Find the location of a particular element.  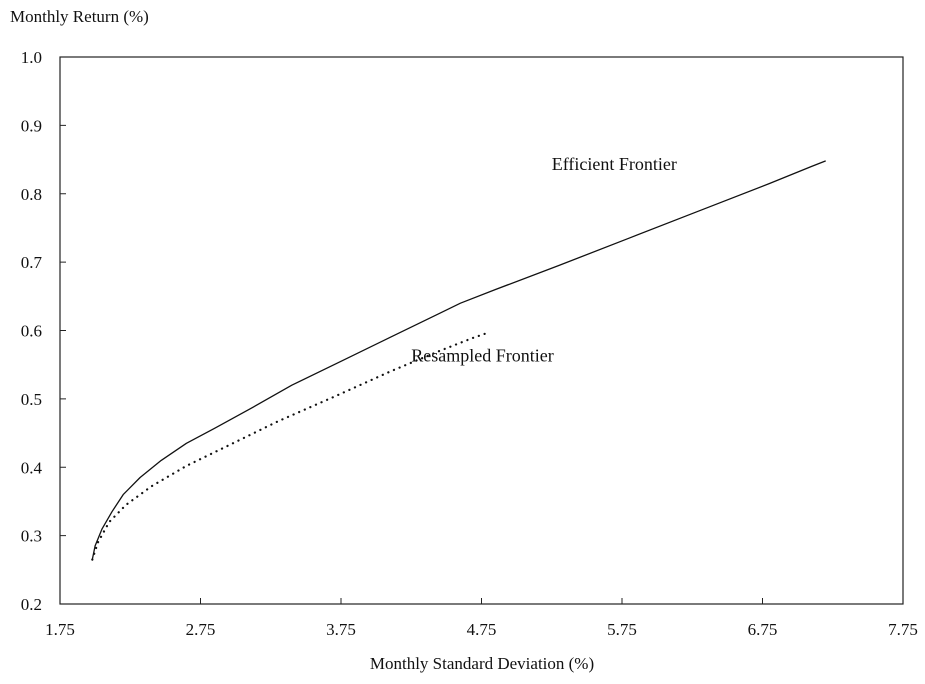

y-tick-label: 0.5 is located at coordinates (31, 399).